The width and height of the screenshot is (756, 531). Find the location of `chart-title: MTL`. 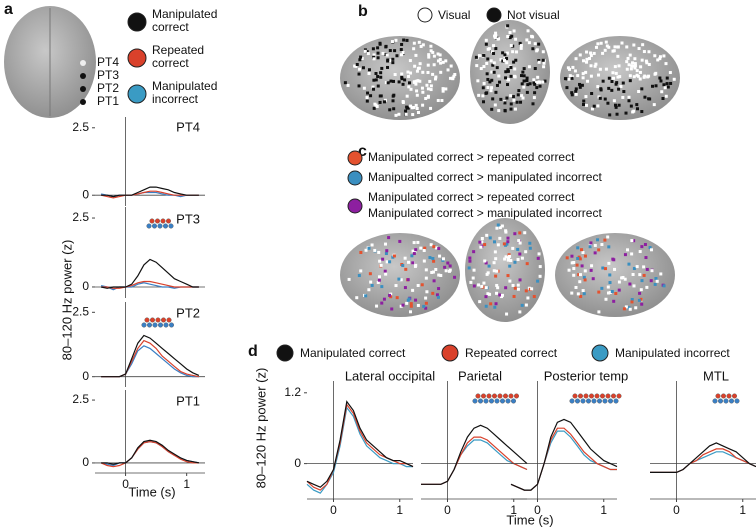

chart-title: MTL is located at coordinates (716, 375).